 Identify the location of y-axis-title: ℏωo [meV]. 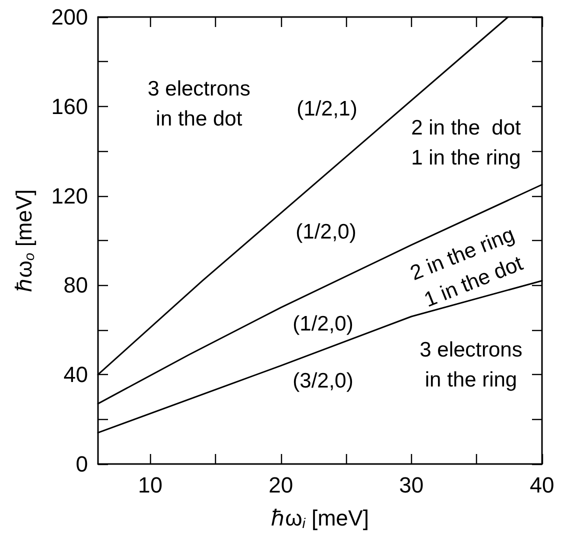
(24, 240).